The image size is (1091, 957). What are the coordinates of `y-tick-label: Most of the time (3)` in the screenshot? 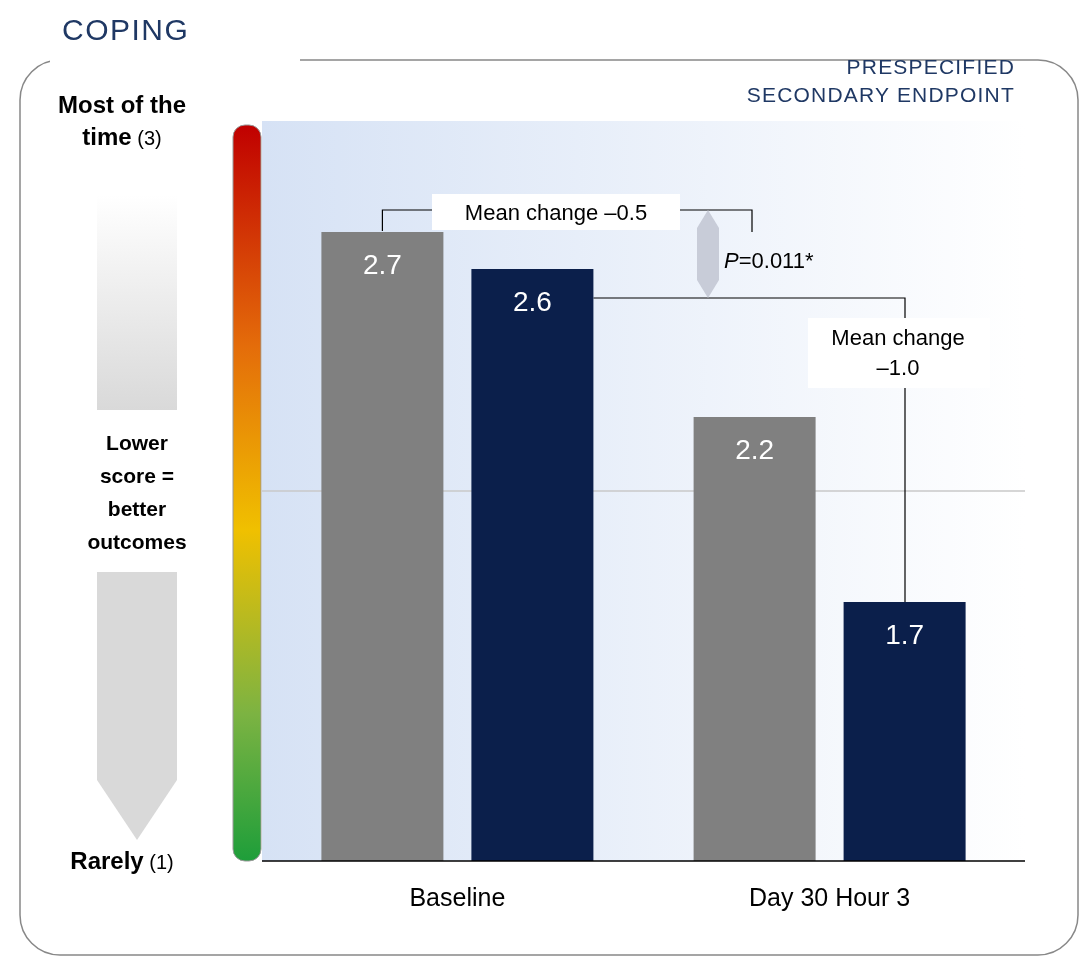 It's located at (122, 120).